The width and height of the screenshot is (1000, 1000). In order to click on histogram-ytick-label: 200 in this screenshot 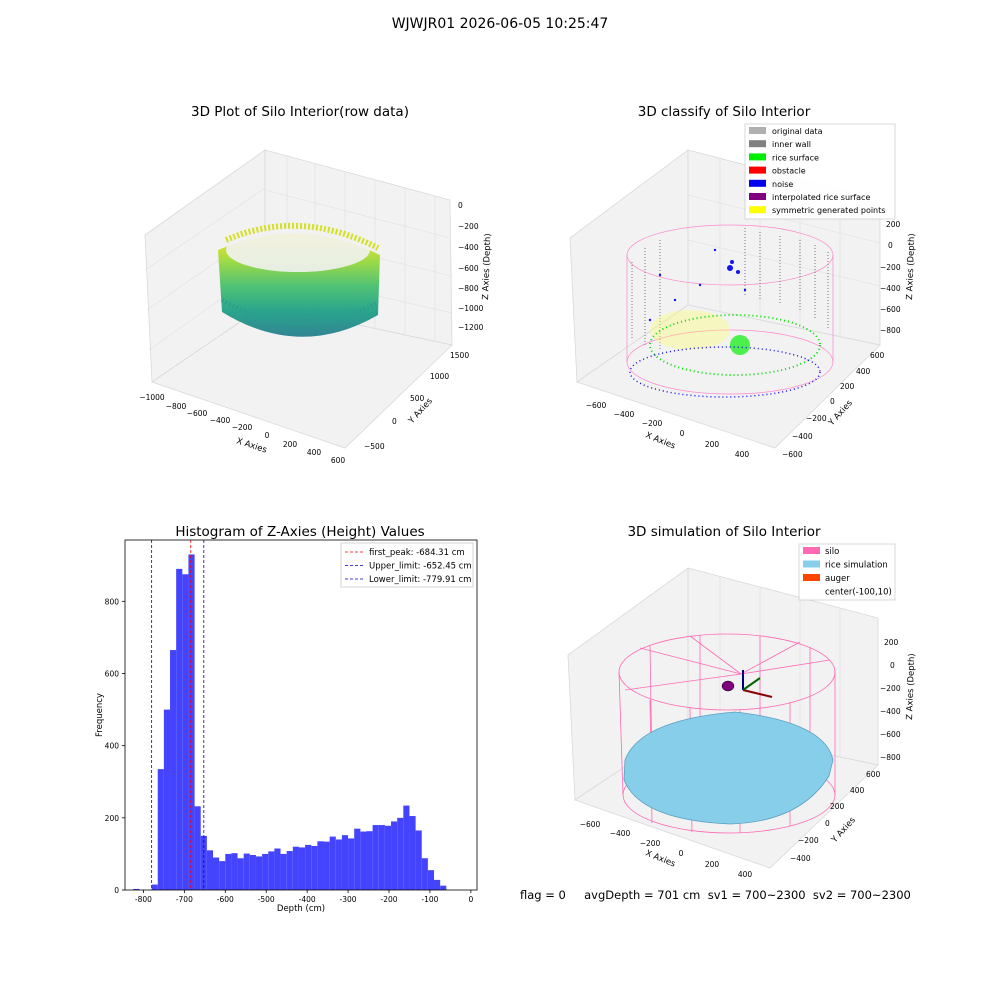, I will do `click(112, 818)`.